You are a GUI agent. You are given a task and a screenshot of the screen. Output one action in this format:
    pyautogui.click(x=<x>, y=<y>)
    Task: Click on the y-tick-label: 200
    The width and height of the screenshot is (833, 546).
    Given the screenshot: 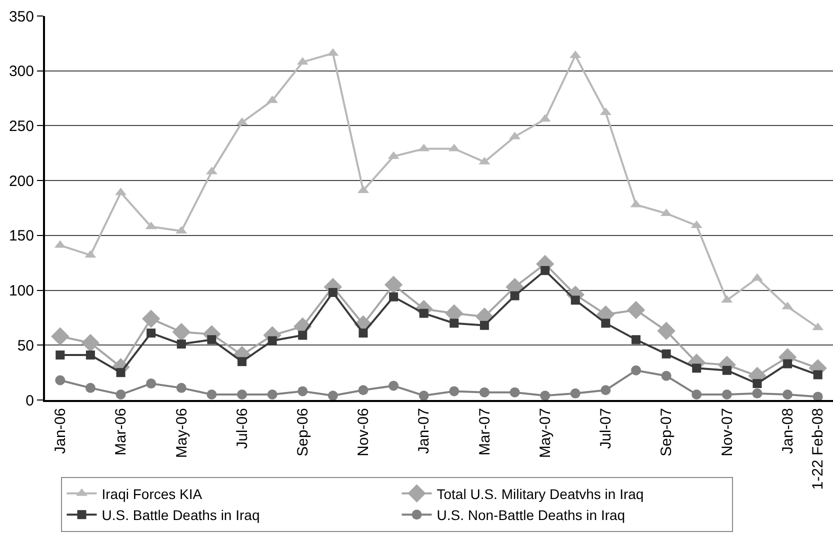 What is the action you would take?
    pyautogui.click(x=21, y=181)
    